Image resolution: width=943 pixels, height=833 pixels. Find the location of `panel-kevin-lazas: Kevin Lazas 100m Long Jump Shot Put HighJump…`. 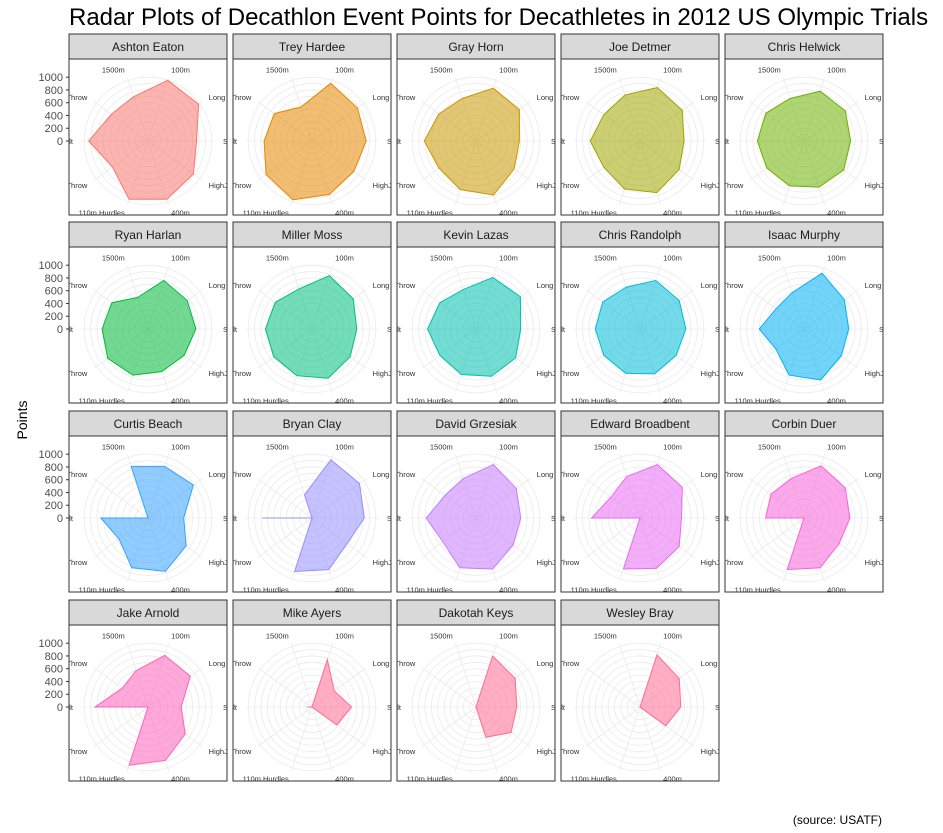

panel-kevin-lazas: Kevin Lazas 100m Long Jump Shot Put HighJump… is located at coordinates (474, 312).